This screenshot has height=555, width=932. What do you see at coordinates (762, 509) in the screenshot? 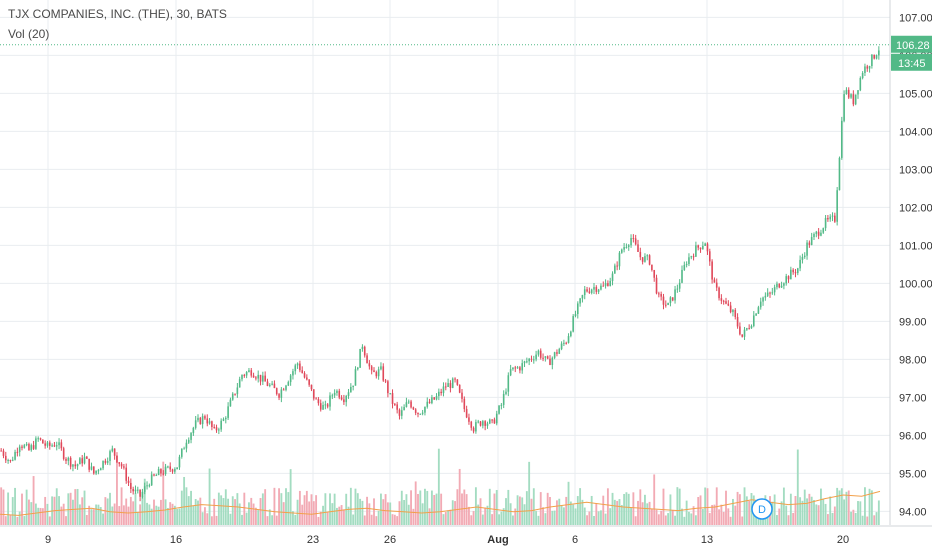
I see `dividend-marker-icon` at bounding box center [762, 509].